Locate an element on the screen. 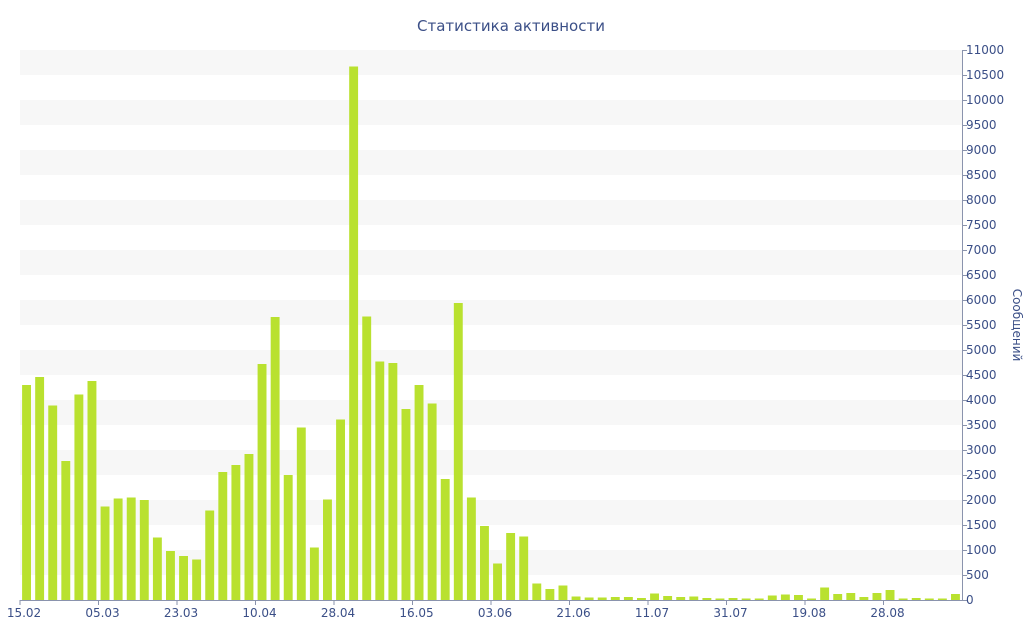 This screenshot has width=1024, height=640. y-tick-label: 1000 is located at coordinates (981, 550).